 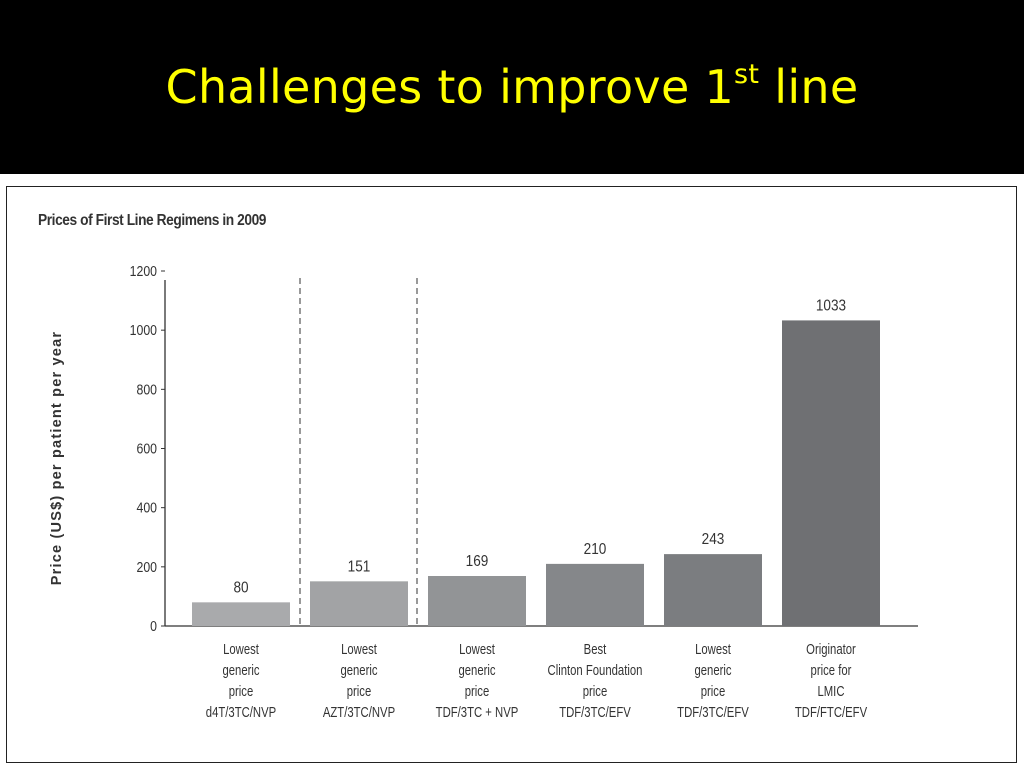 I want to click on y-tick-label: 0, so click(x=153, y=626).